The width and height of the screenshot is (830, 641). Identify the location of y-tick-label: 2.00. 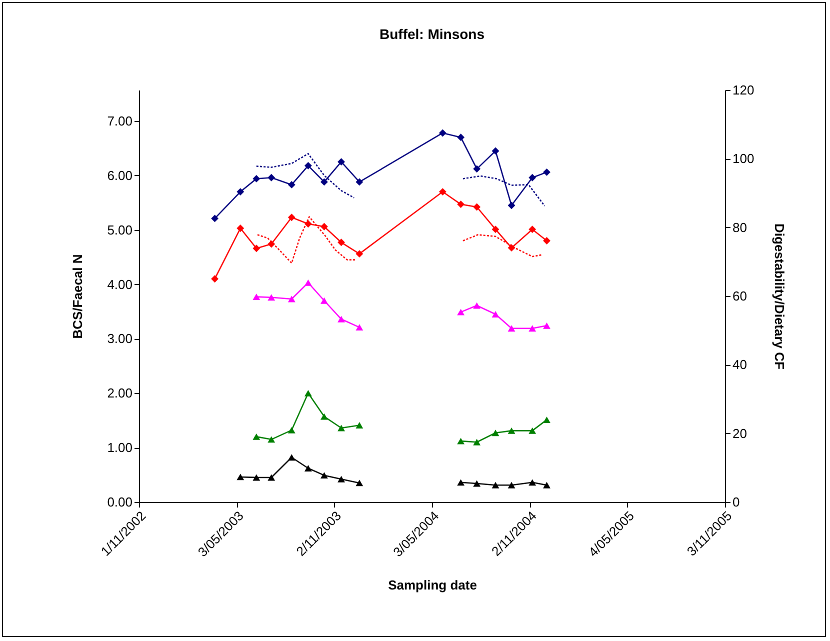
(119, 393).